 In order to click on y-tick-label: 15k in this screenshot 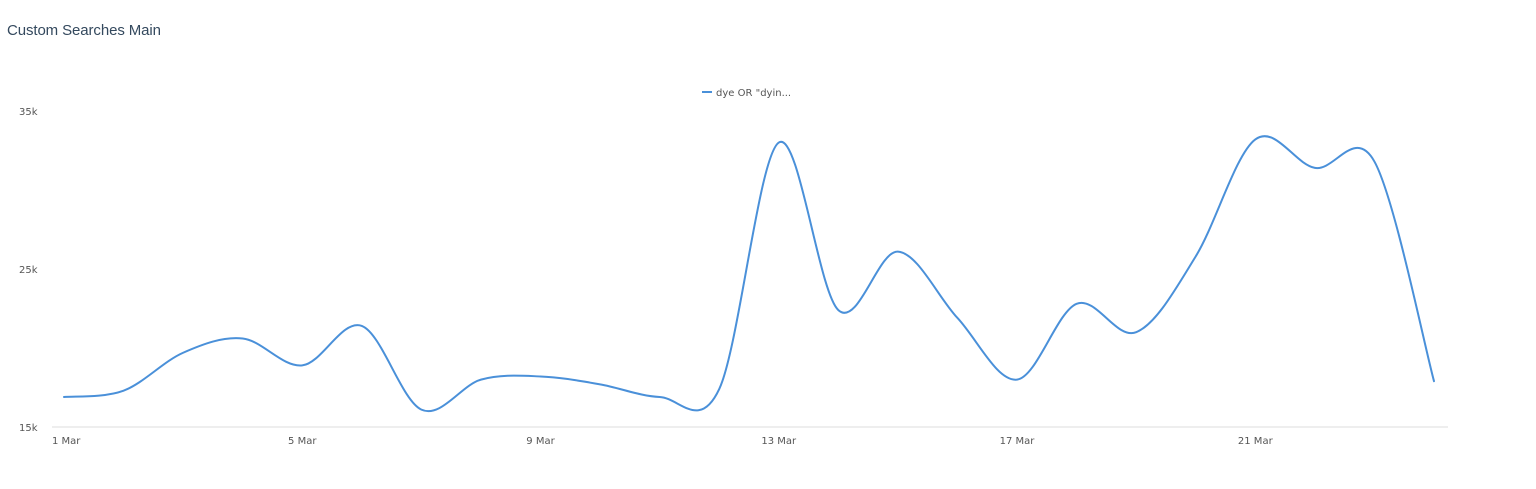, I will do `click(28, 428)`.